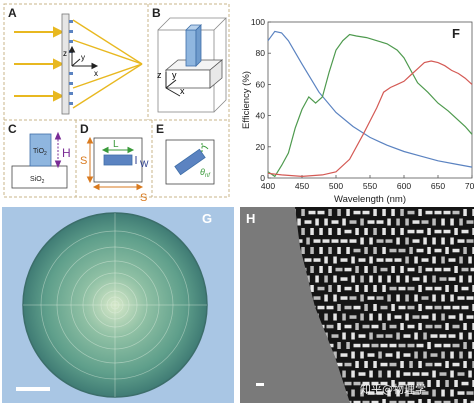  I want to click on panel-label-a: A, so click(12, 13).